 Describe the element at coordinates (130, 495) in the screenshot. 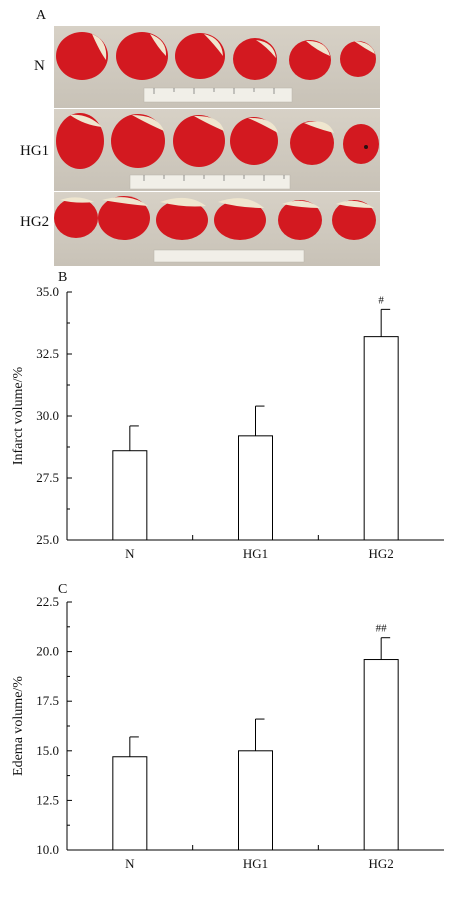

I see `infarct-bar-n` at that location.